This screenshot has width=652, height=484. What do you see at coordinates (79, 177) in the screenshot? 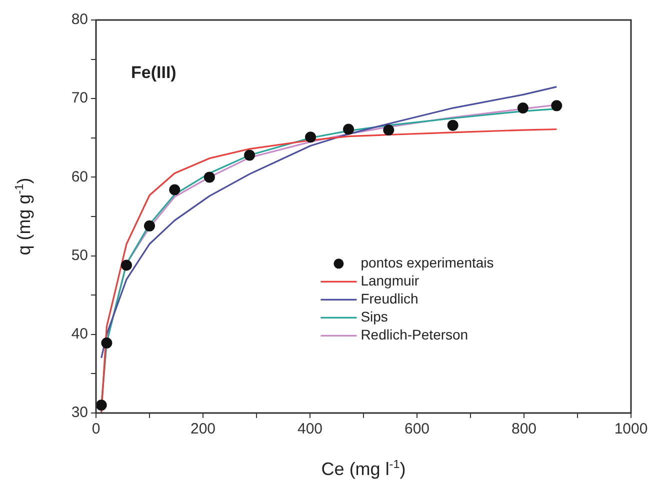
I see `y-tick-label: 60` at bounding box center [79, 177].